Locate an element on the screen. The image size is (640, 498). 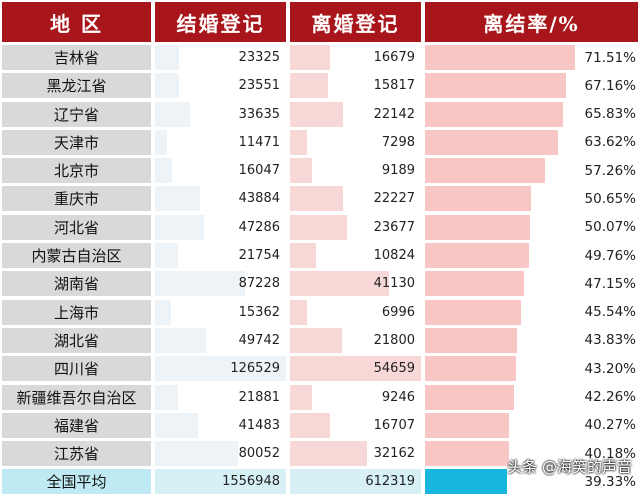
divorce-cell: 7298 is located at coordinates (355, 142).